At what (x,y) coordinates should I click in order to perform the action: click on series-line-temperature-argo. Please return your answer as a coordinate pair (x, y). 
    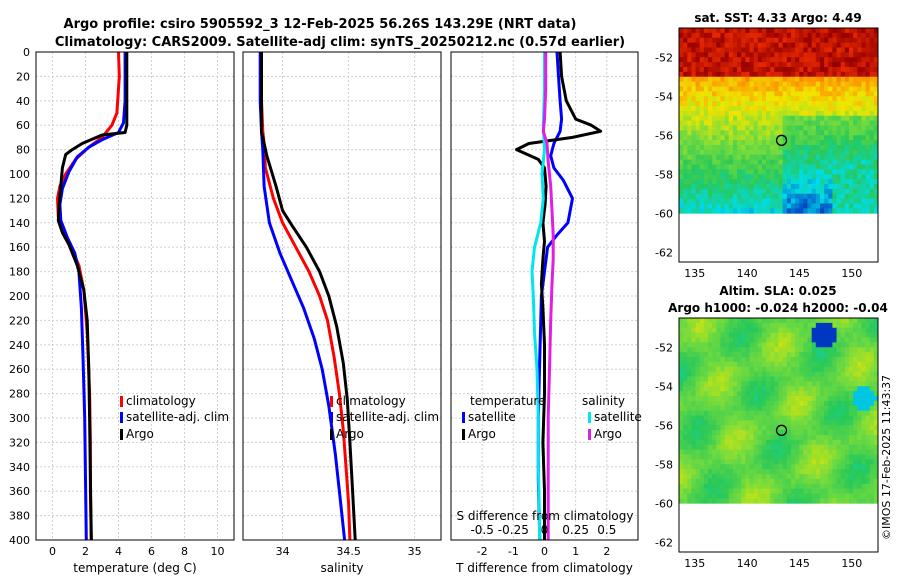
    Looking at the image, I should click on (559, 295).